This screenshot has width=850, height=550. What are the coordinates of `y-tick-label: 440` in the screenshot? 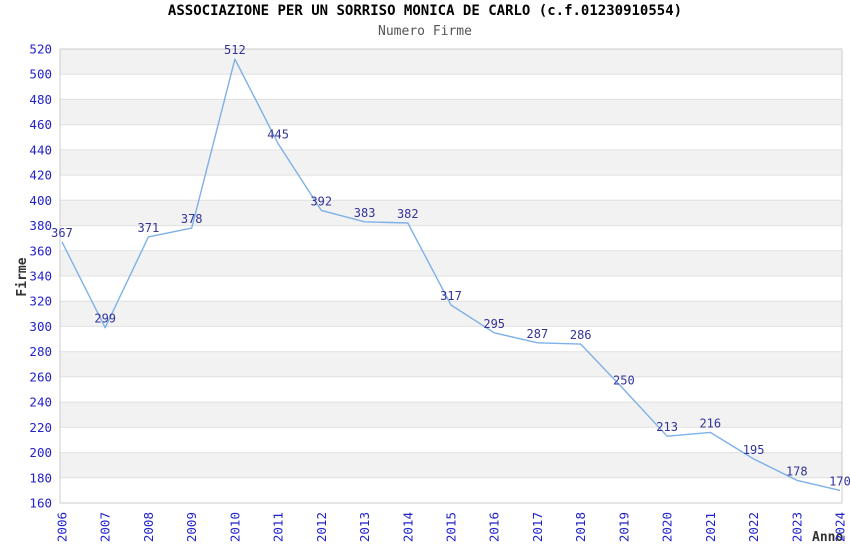 It's located at (40, 149).